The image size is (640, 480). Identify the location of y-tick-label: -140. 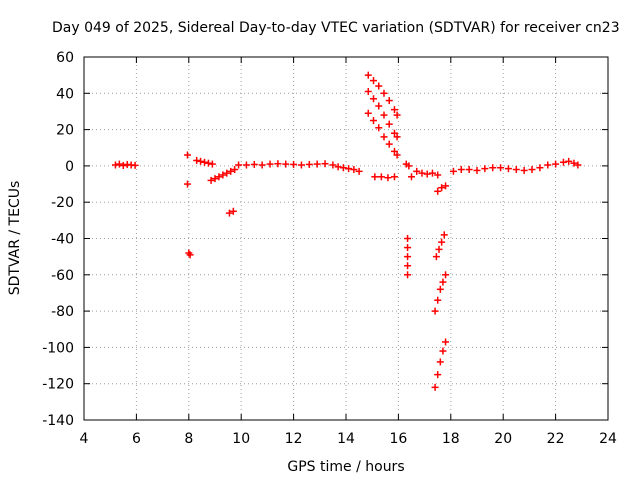
(58, 421).